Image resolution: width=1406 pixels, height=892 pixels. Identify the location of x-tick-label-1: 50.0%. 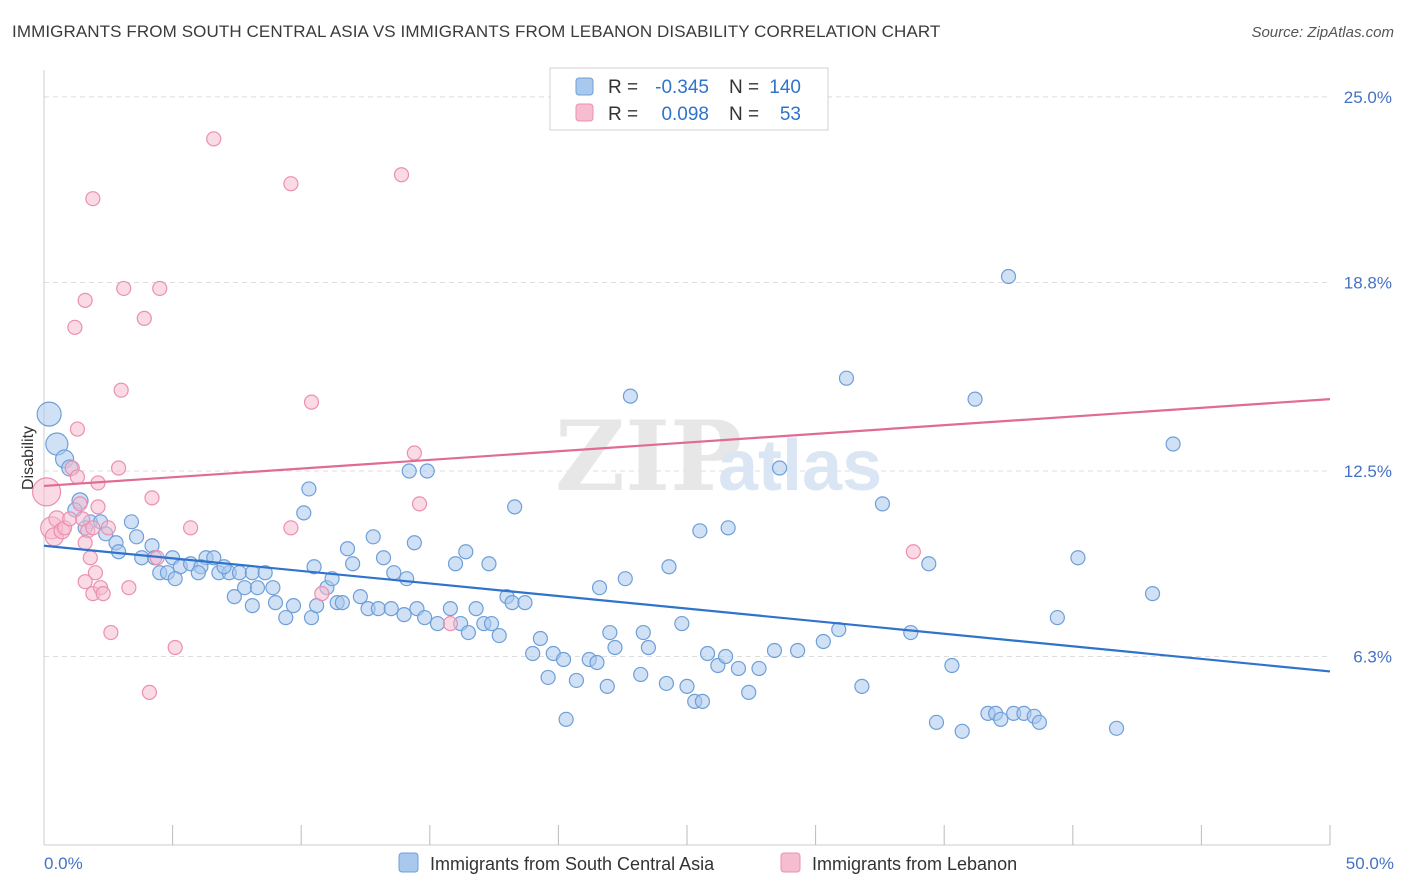
(1370, 863).